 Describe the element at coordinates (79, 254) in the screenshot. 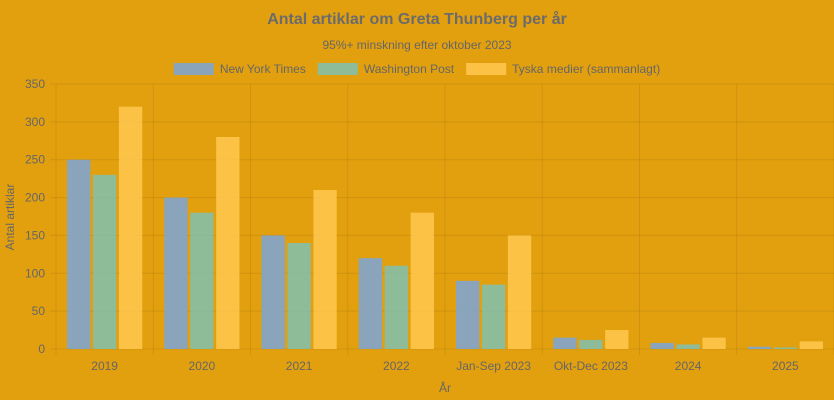

I see `bar-1-2019` at that location.